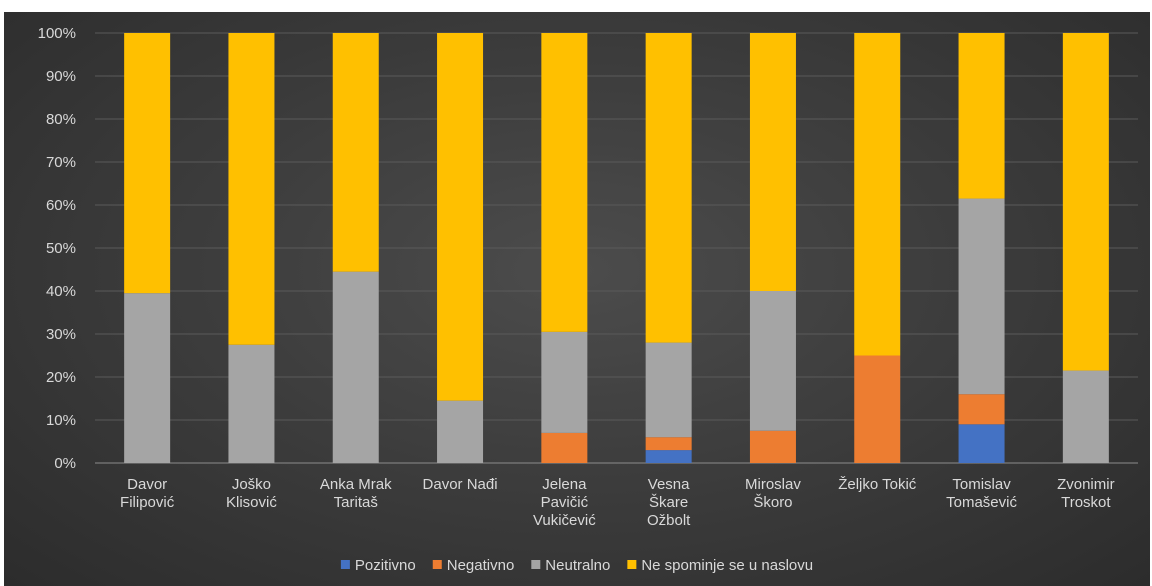  I want to click on y-tick-label: 0%, so click(65, 463).